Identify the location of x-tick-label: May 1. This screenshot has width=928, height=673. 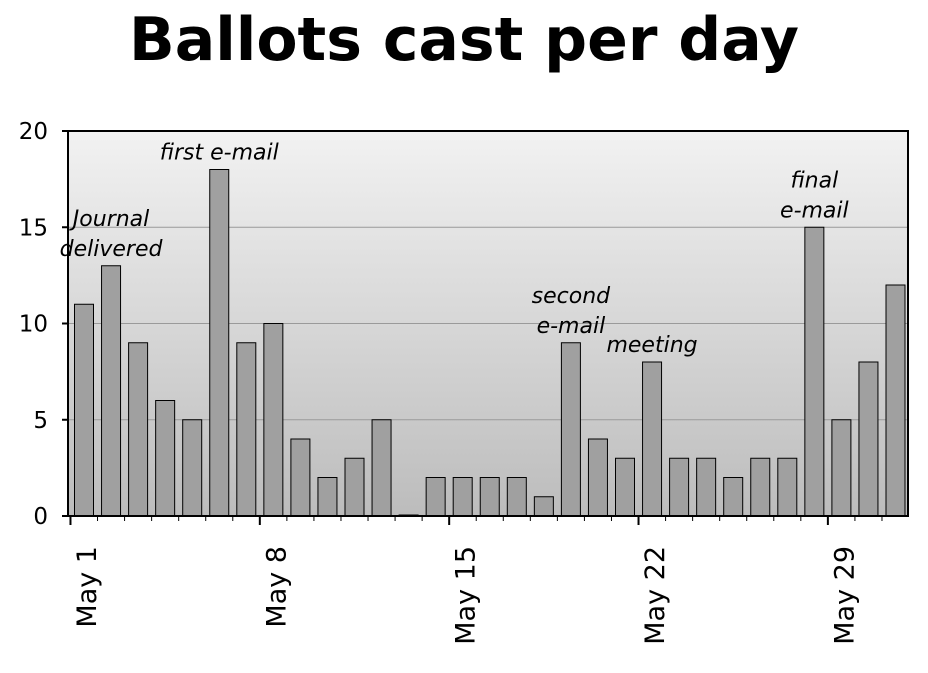
(87, 587).